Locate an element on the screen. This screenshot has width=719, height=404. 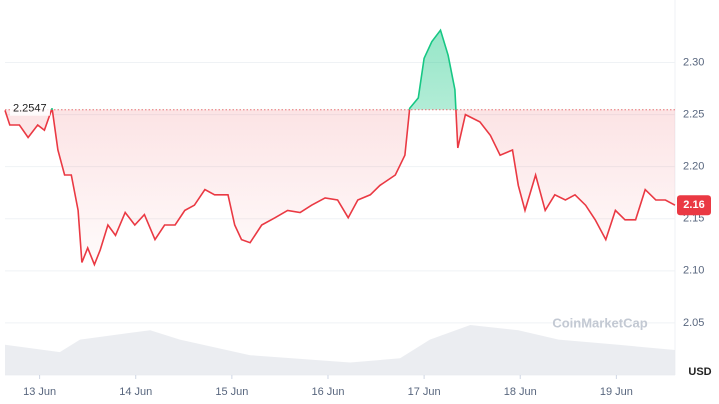
y-tick-label: 2.20 is located at coordinates (693, 167).